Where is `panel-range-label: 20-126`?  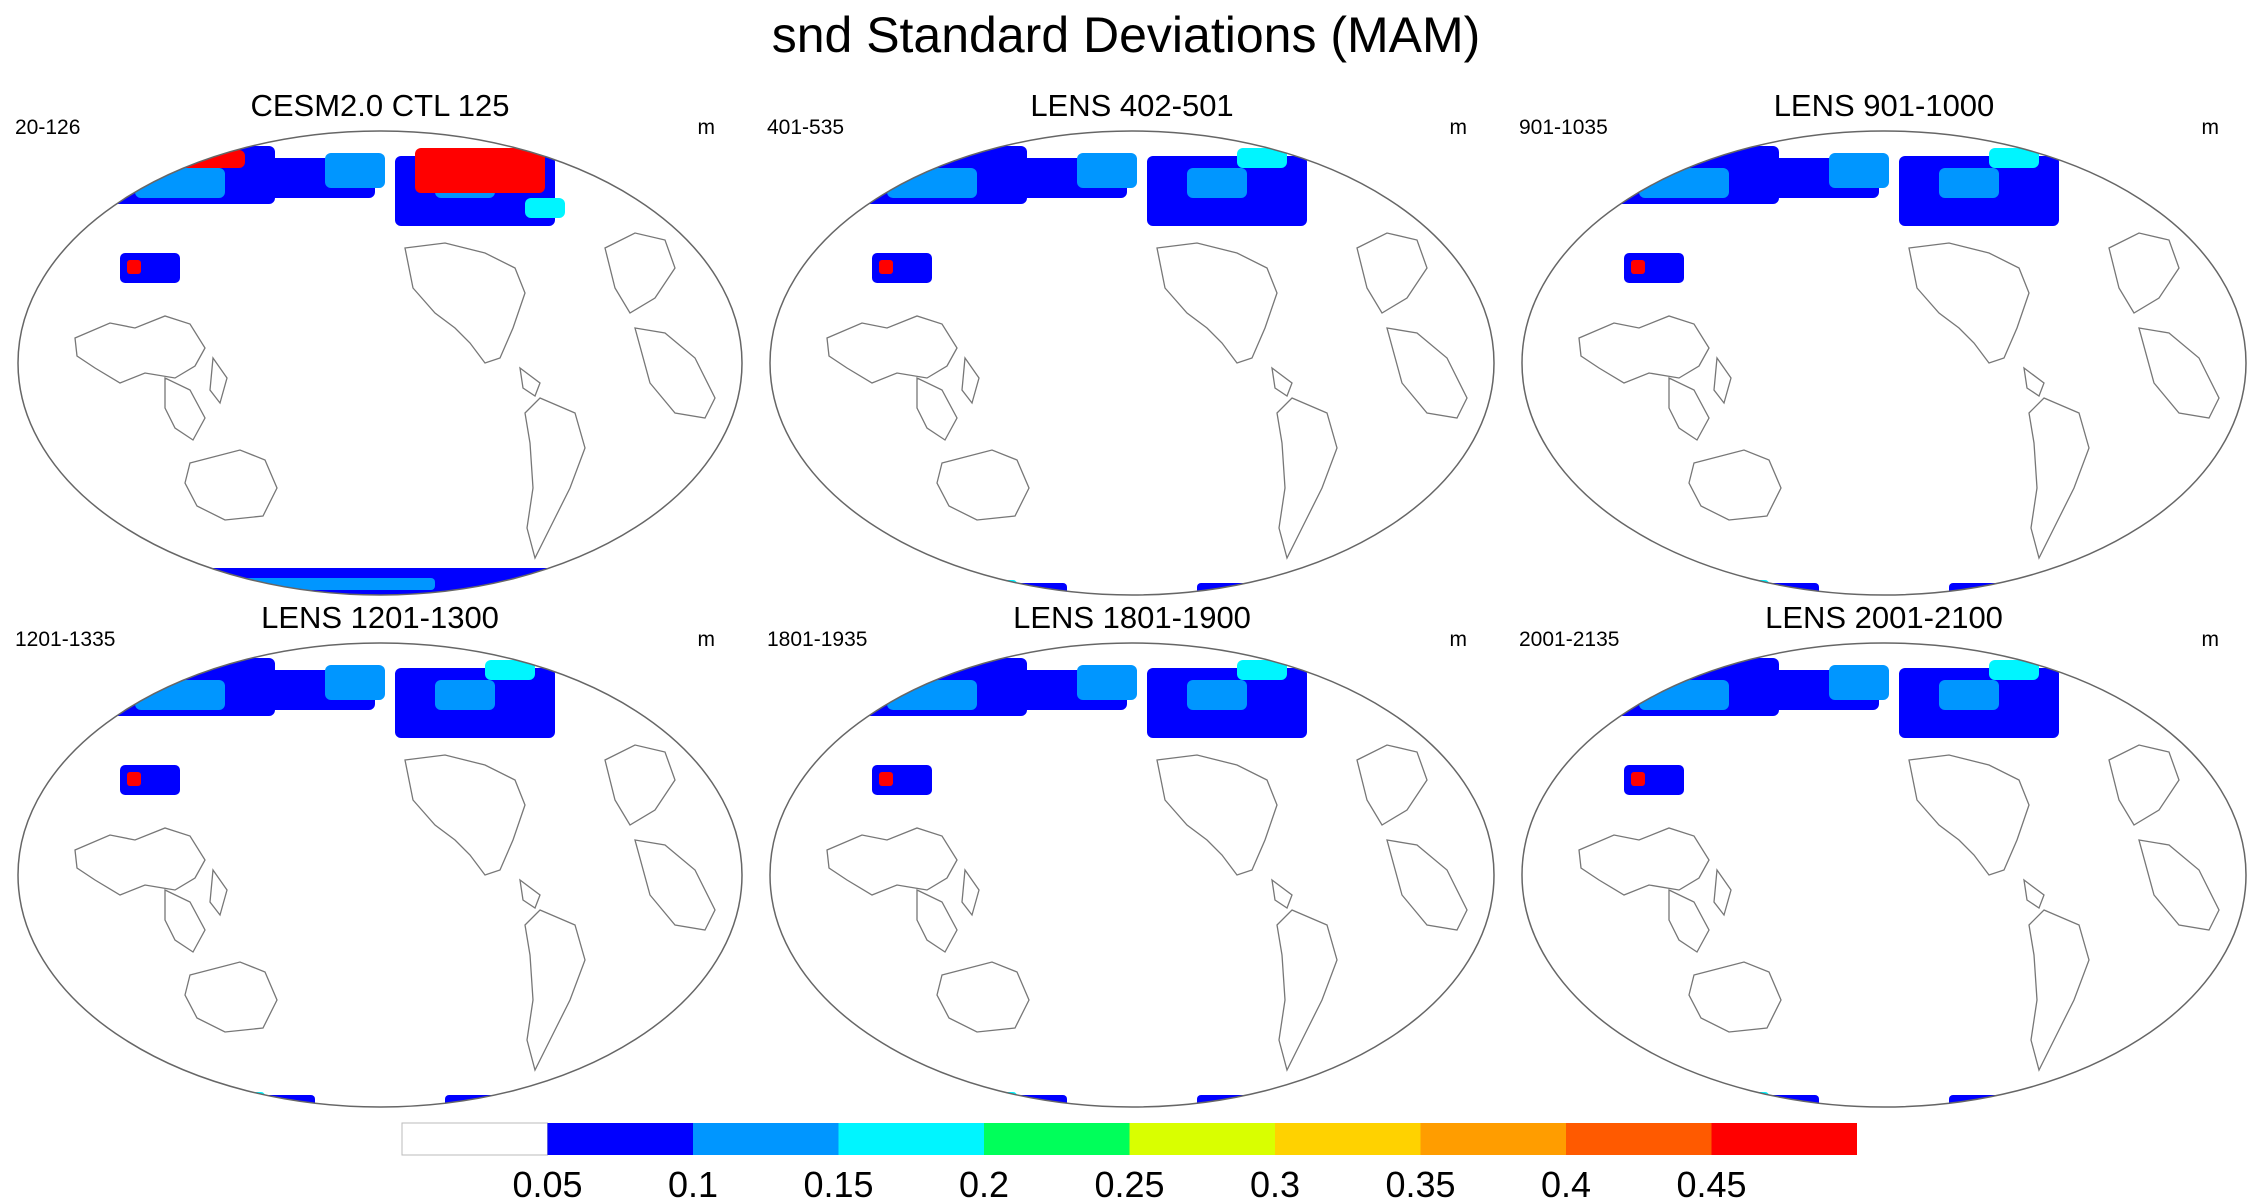
panel-range-label: 20-126 is located at coordinates (48, 127).